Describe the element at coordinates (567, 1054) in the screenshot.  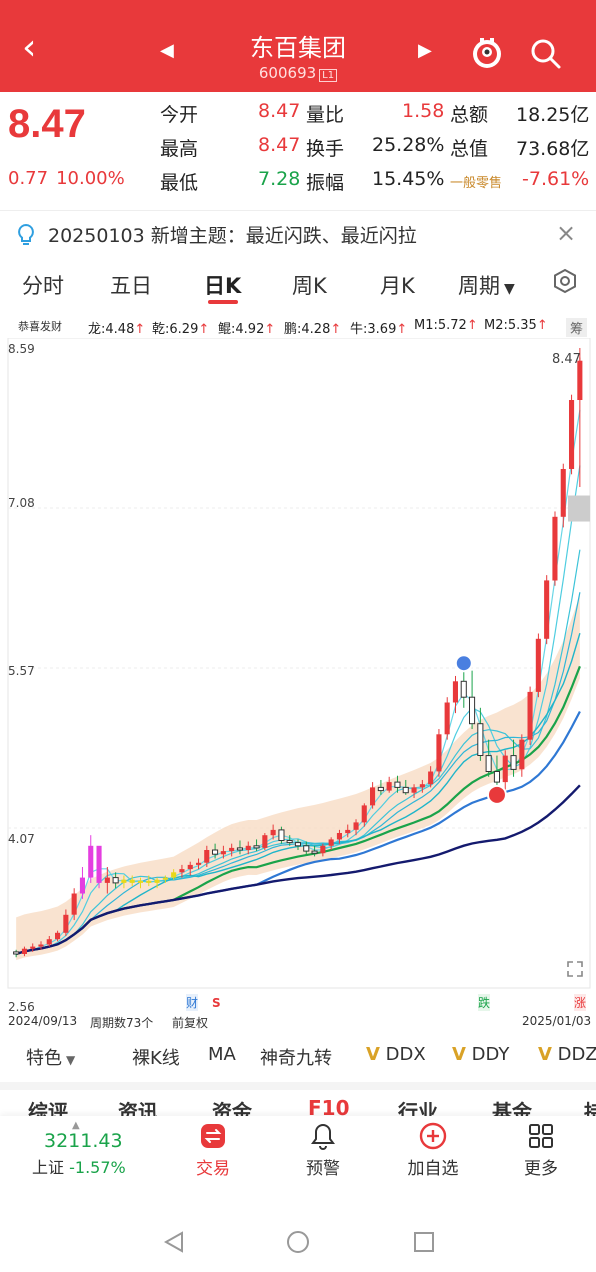
I see `tab-ddz: V DDZ` at that location.